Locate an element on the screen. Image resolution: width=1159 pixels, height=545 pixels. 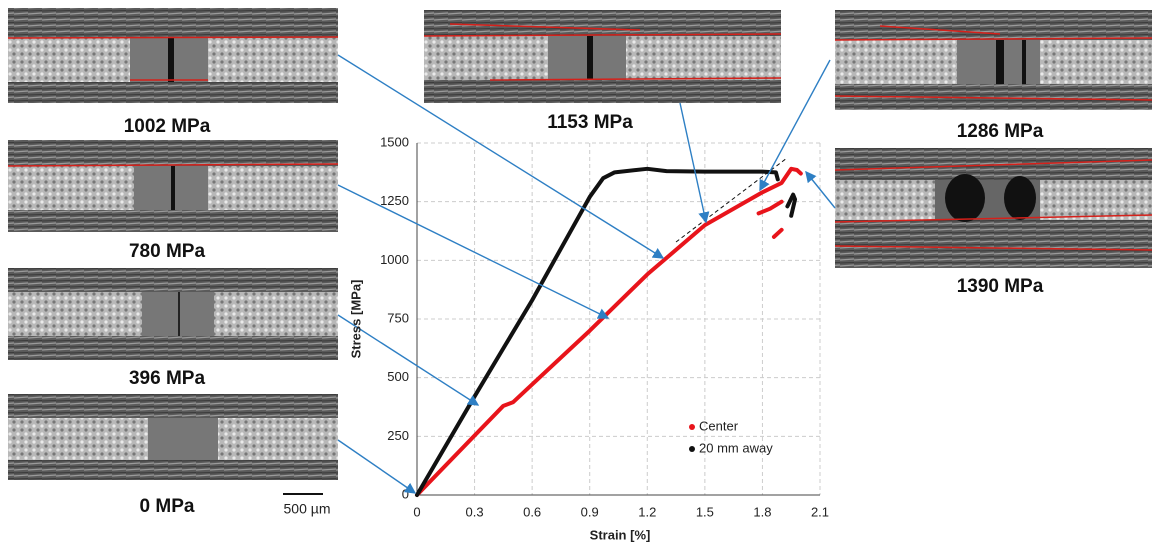
y-tick-label: 1000 is located at coordinates (394, 259).